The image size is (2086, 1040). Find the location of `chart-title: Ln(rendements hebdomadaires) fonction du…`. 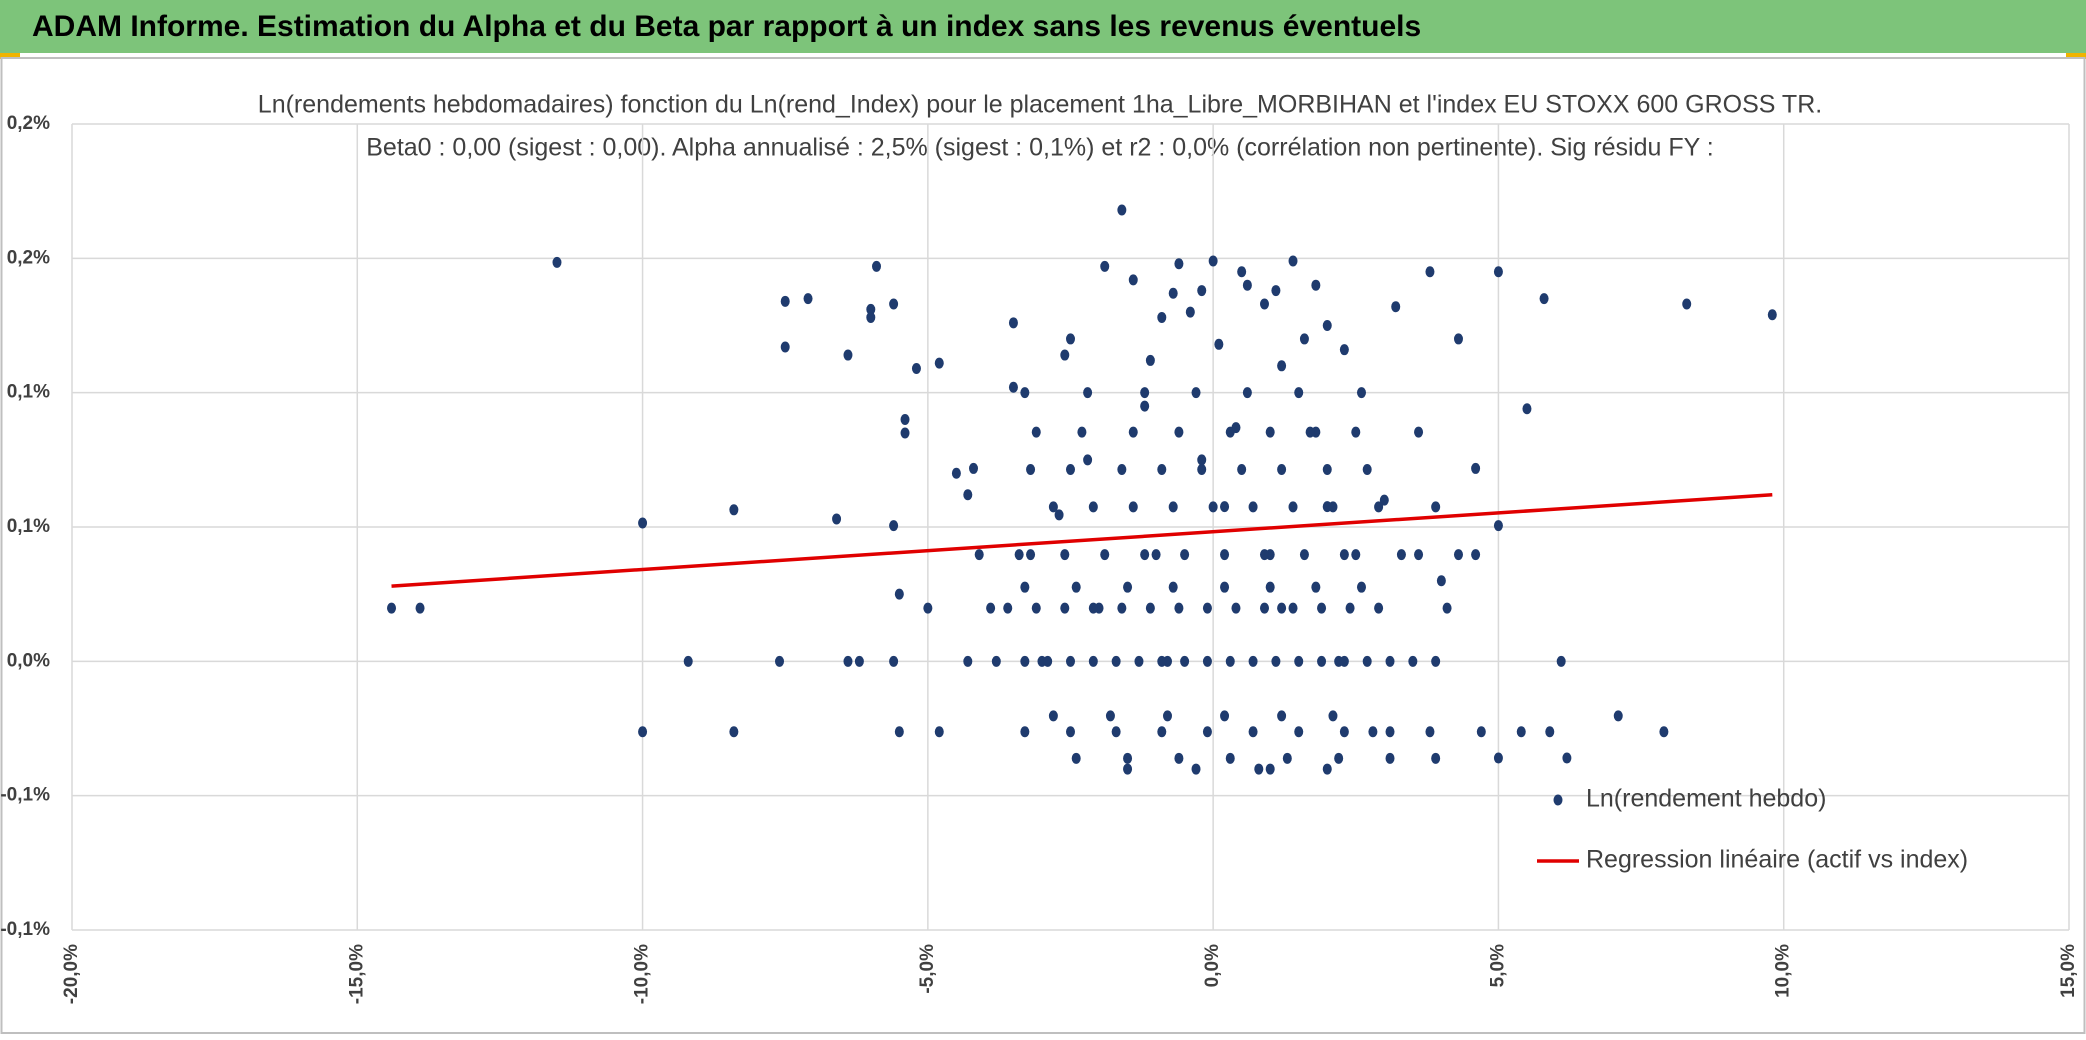

chart-title: Ln(rendements hebdomadaires) fonction du… is located at coordinates (1040, 105).